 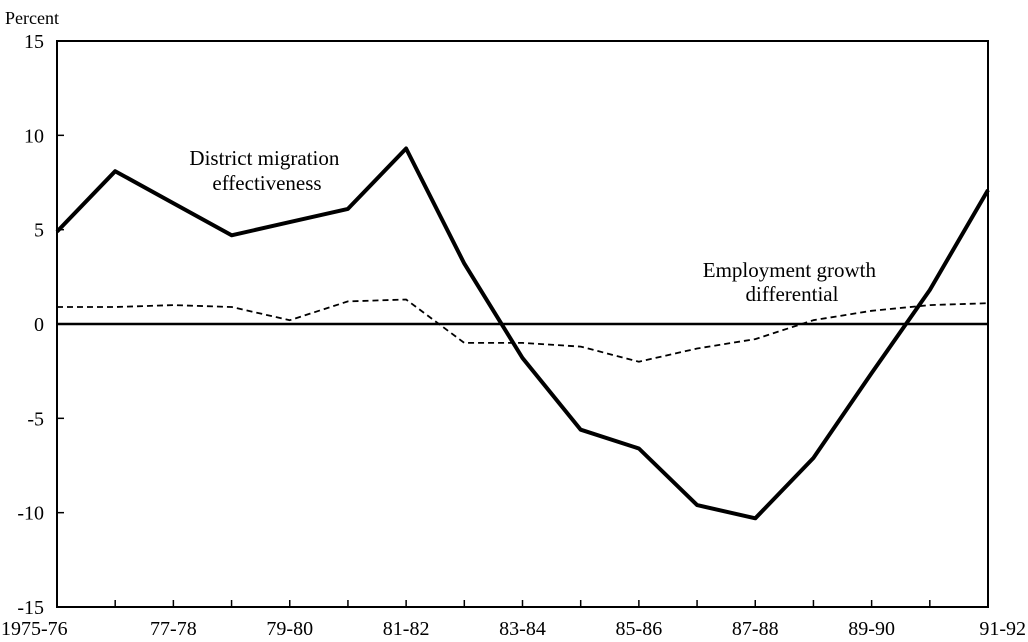 I want to click on x-tick-label: 83-84, so click(x=522, y=629).